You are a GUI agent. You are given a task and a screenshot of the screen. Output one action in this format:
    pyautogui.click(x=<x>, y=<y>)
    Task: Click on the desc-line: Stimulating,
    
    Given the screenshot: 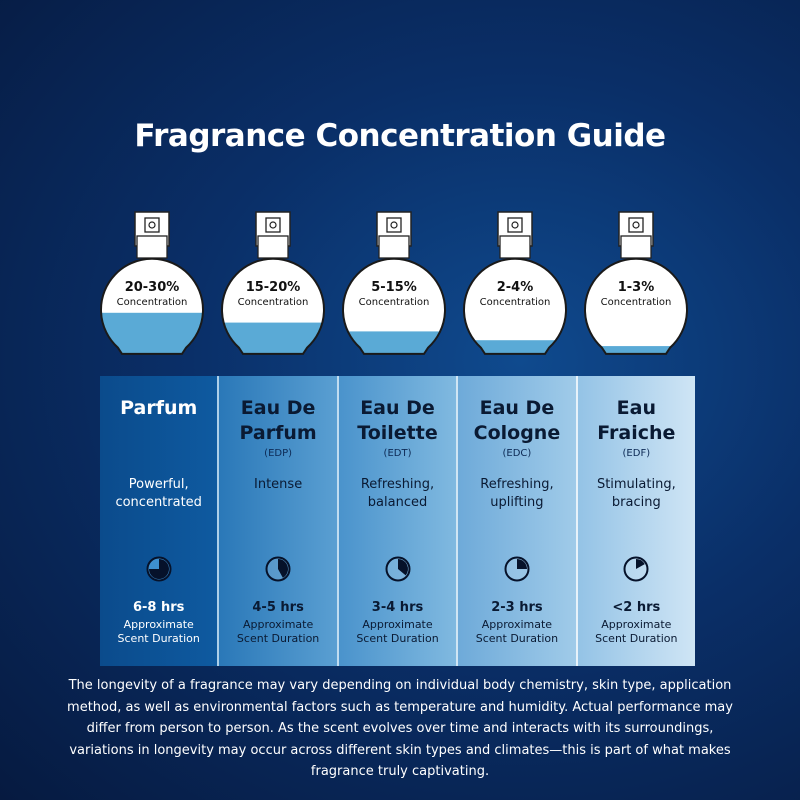 What is the action you would take?
    pyautogui.click(x=636, y=484)
    